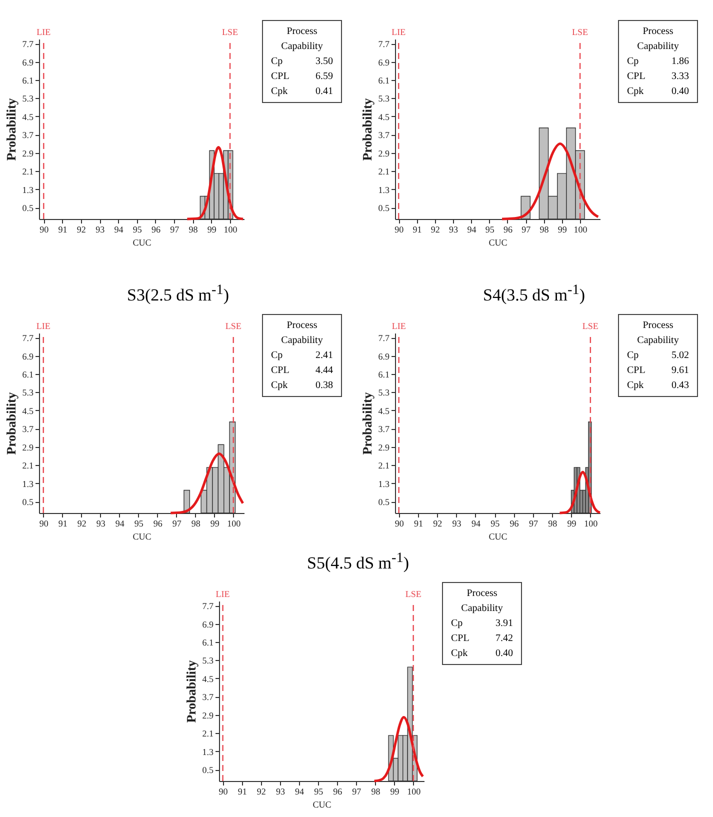  What do you see at coordinates (534, 294) in the screenshot?
I see `chart-title: S4(3.5 dS m$^{-1}$)` at bounding box center [534, 294].